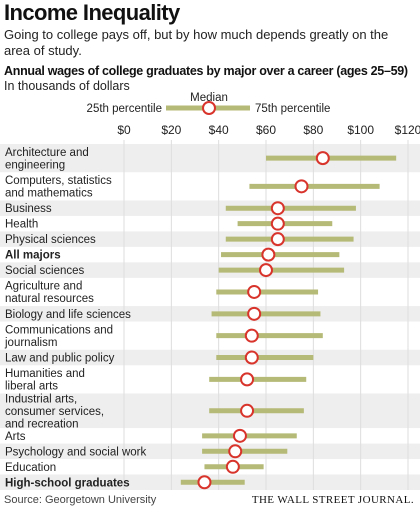 The image size is (420, 511). I want to click on row-label: Psychology and social work, so click(76, 452).